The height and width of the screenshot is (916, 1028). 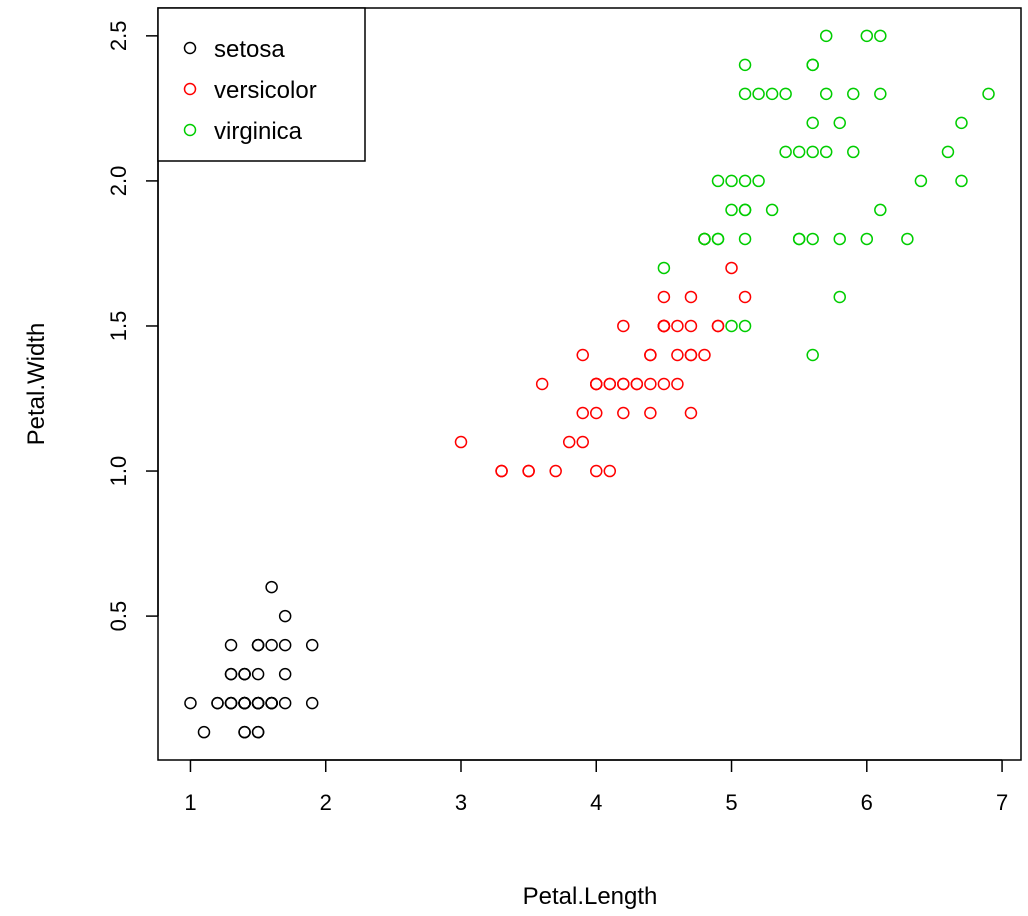 What do you see at coordinates (118, 36) in the screenshot?
I see `y-tick-label: 2.5` at bounding box center [118, 36].